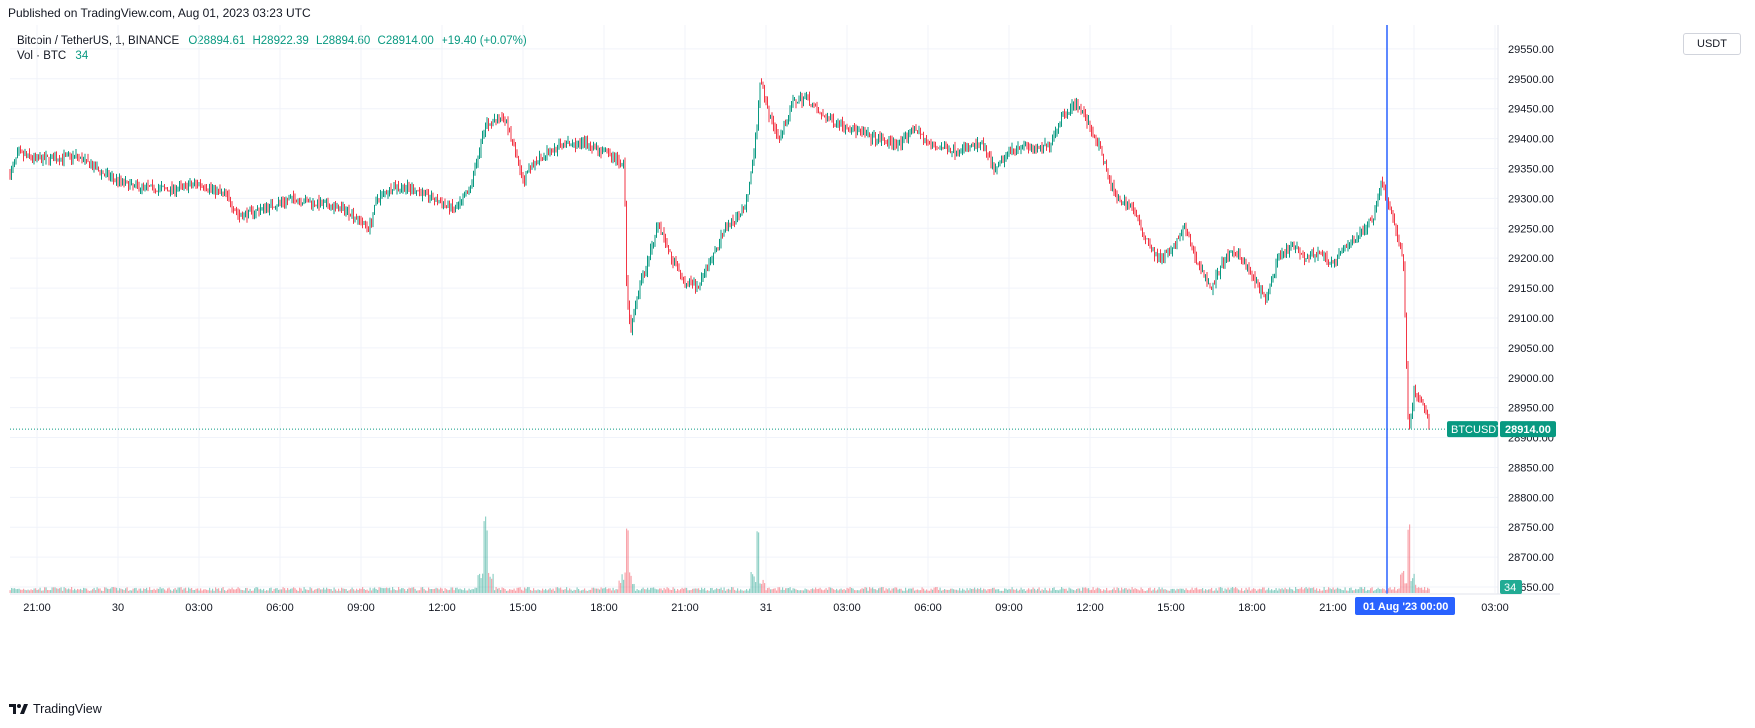 This screenshot has height=728, width=1755. I want to click on symbol-label: Bitcoin / TetherUS, 1, BINANCE, so click(98, 41).